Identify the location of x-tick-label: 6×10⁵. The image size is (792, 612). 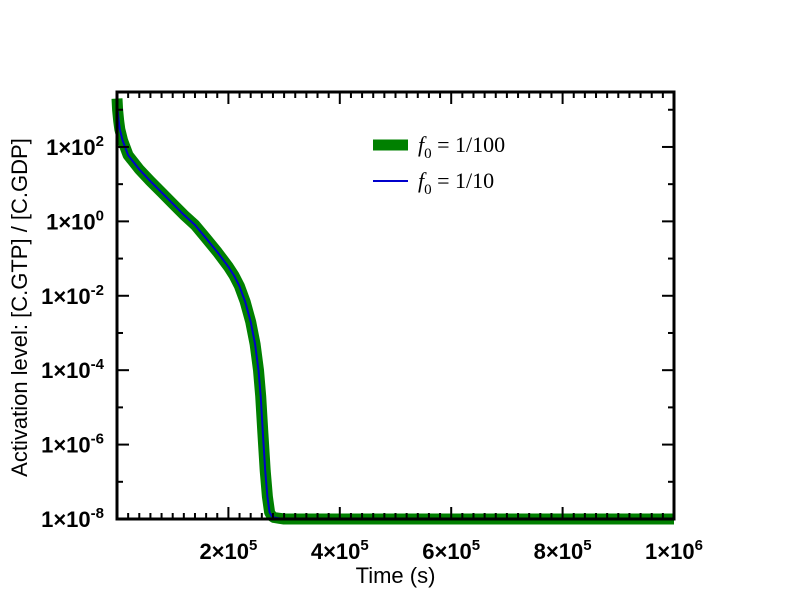
(451, 550).